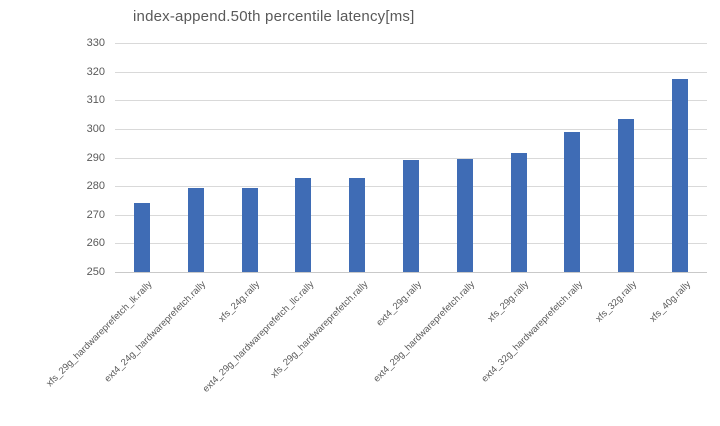  I want to click on y-tick-label: 320, so click(95, 71).